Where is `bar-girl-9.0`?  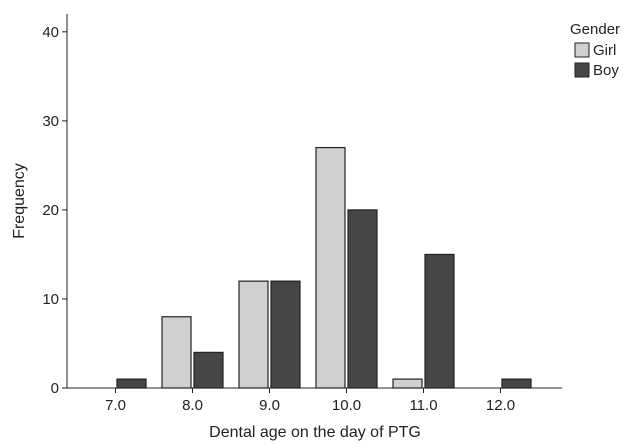
bar-girl-9.0 is located at coordinates (253, 334).